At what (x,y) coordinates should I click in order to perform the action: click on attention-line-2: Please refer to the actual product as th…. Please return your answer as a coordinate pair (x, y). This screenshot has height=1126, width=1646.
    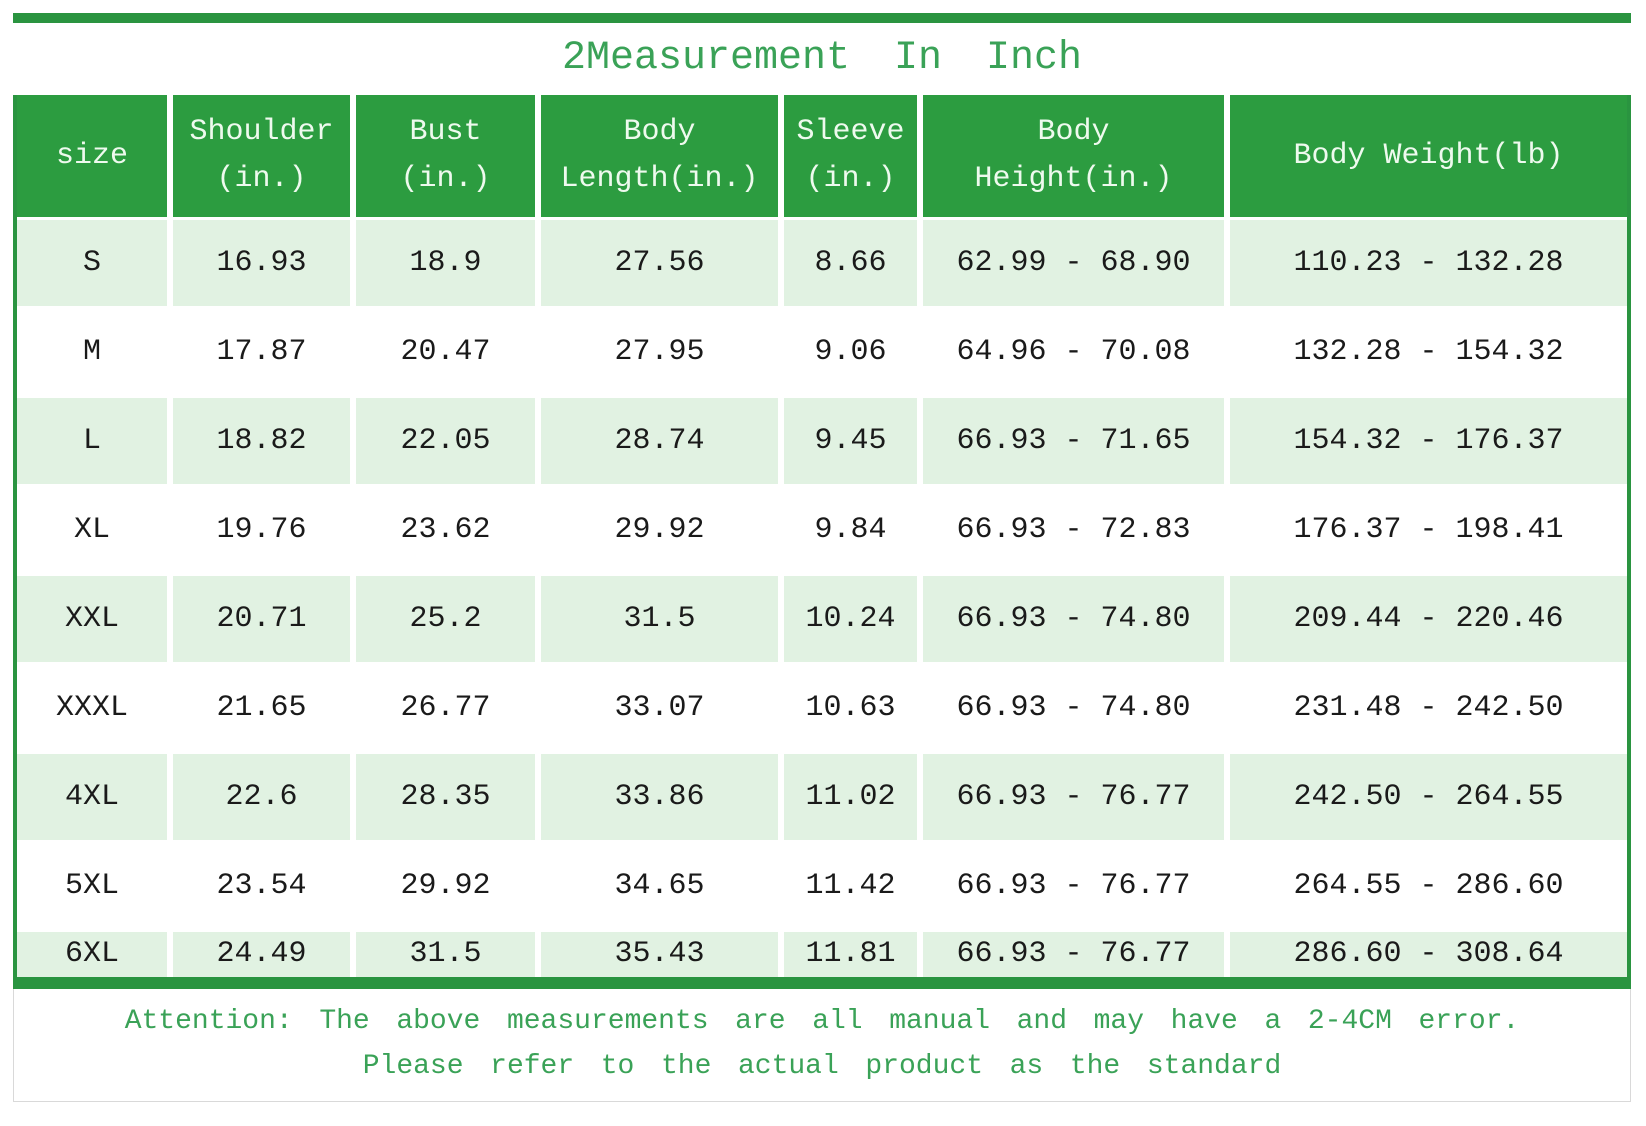
    Looking at the image, I should click on (822, 1066).